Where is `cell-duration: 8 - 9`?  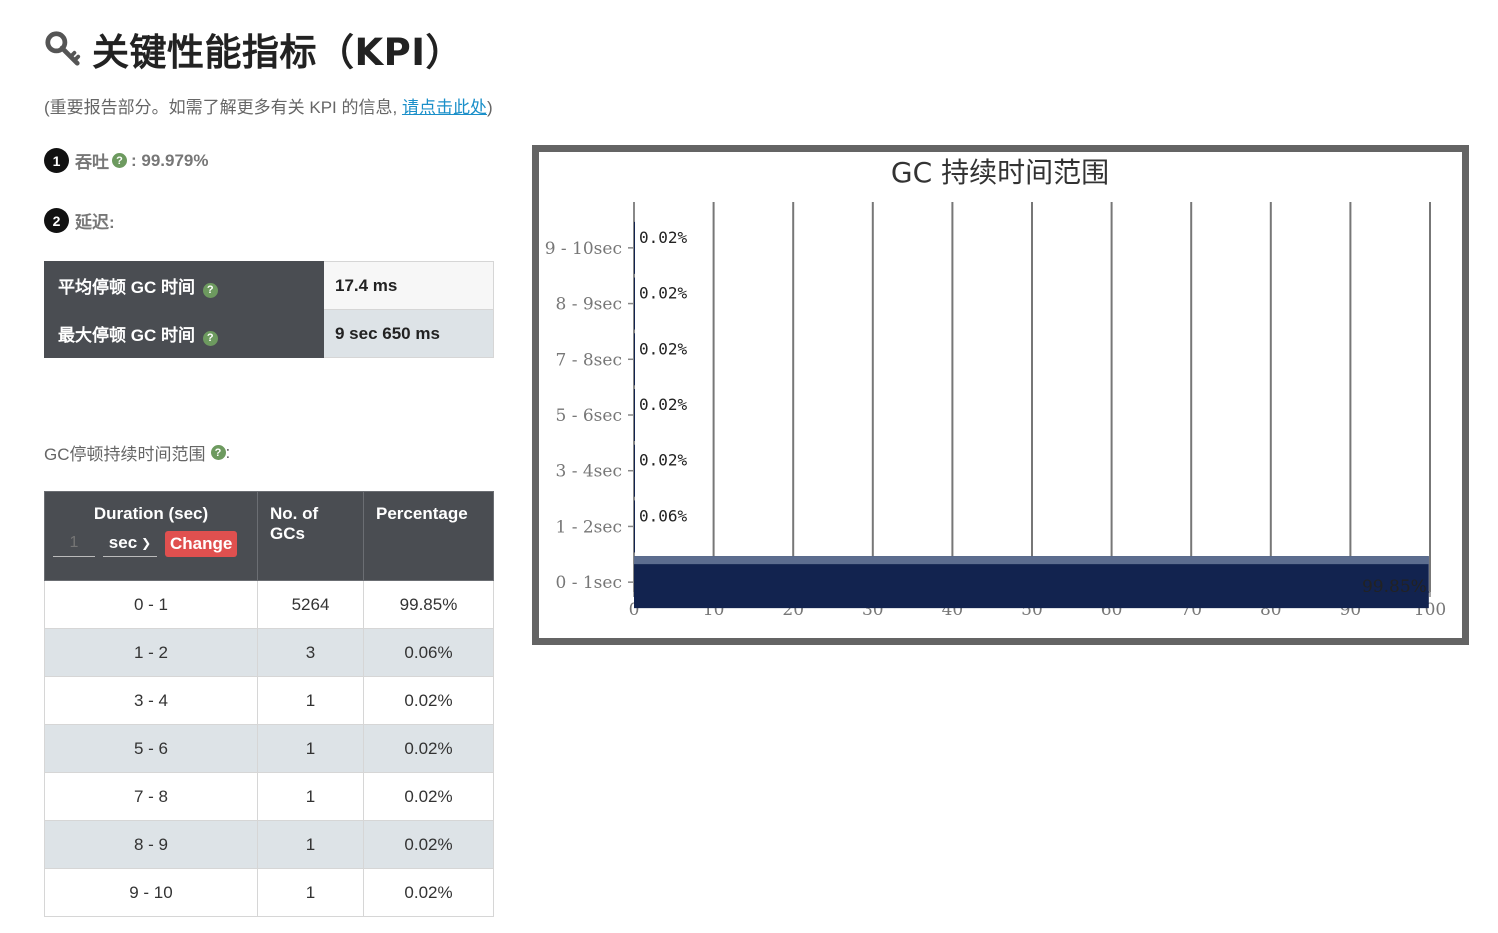 cell-duration: 8 - 9 is located at coordinates (151, 844).